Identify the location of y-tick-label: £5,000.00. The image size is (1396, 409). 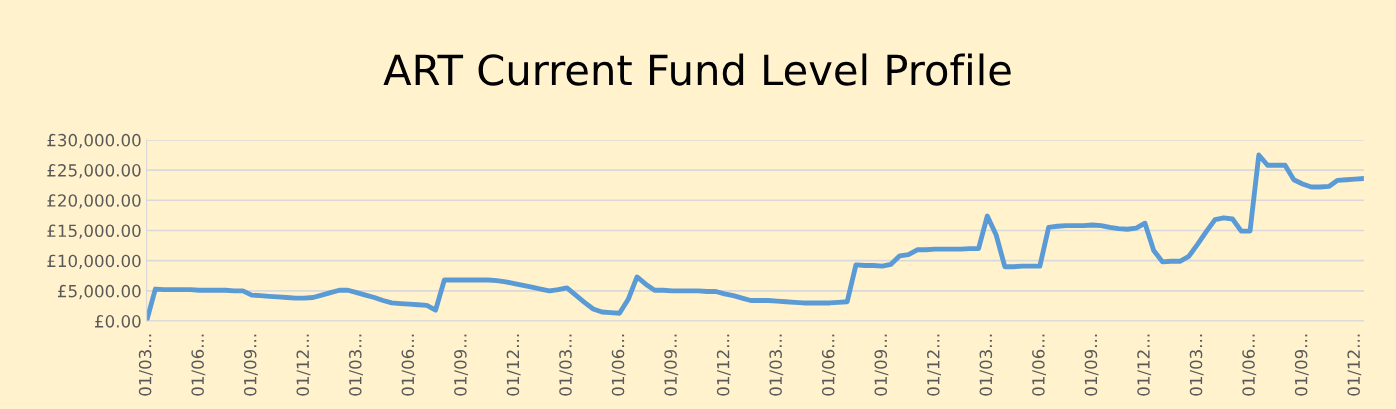
(99, 292).